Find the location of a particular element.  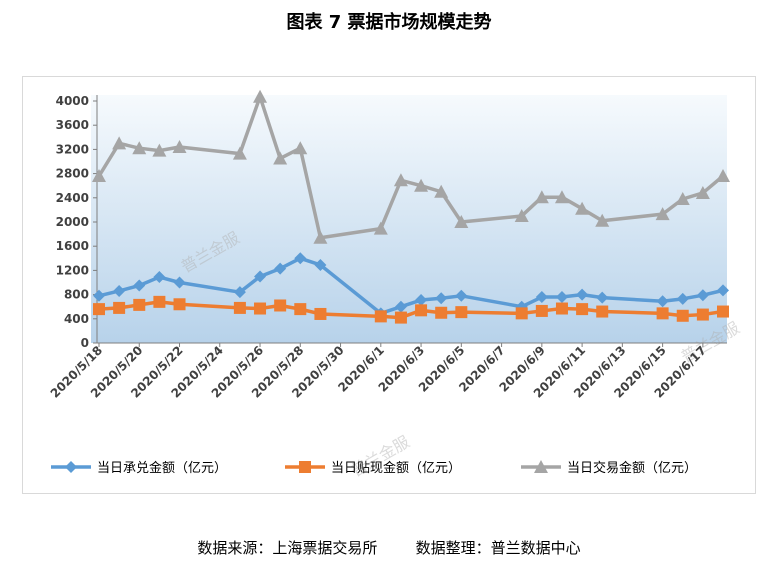

y-tick-label: 0 is located at coordinates (85, 343).